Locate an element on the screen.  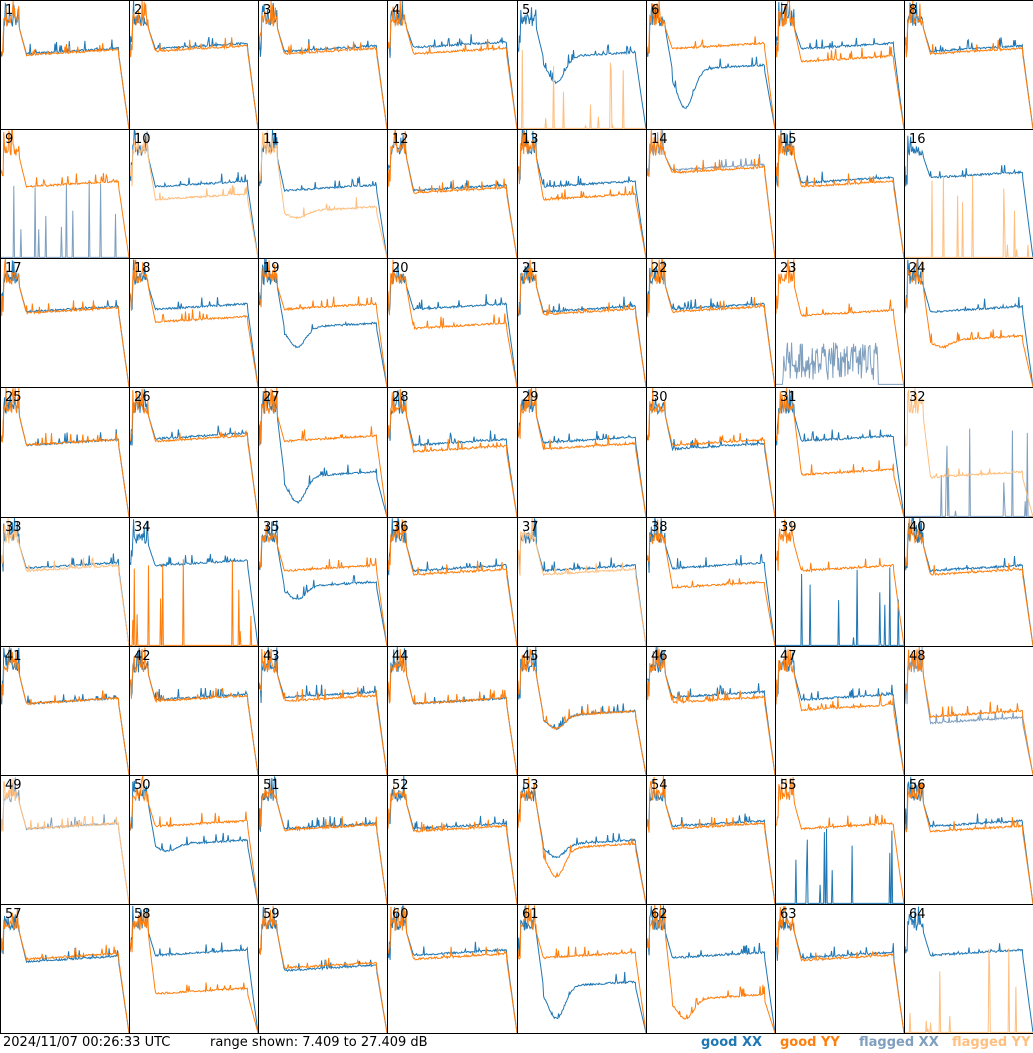
panel-number: 57 is located at coordinates (13, 914).